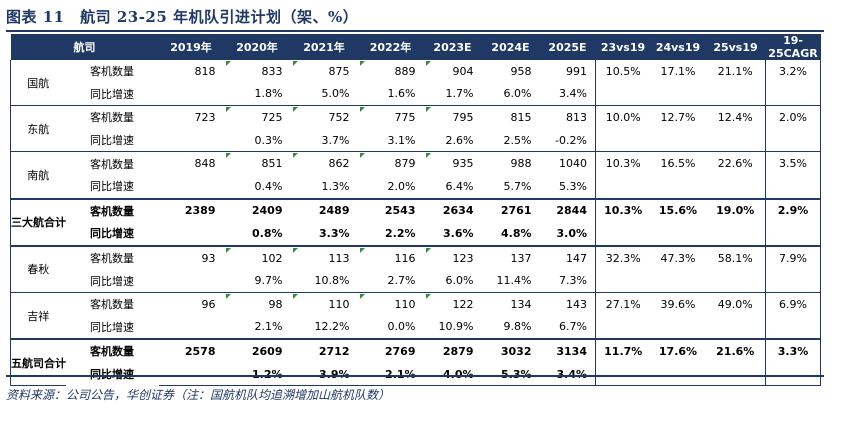 The height and width of the screenshot is (423, 854). What do you see at coordinates (257, 210) in the screenshot?
I see `table-cell: 2409` at bounding box center [257, 210].